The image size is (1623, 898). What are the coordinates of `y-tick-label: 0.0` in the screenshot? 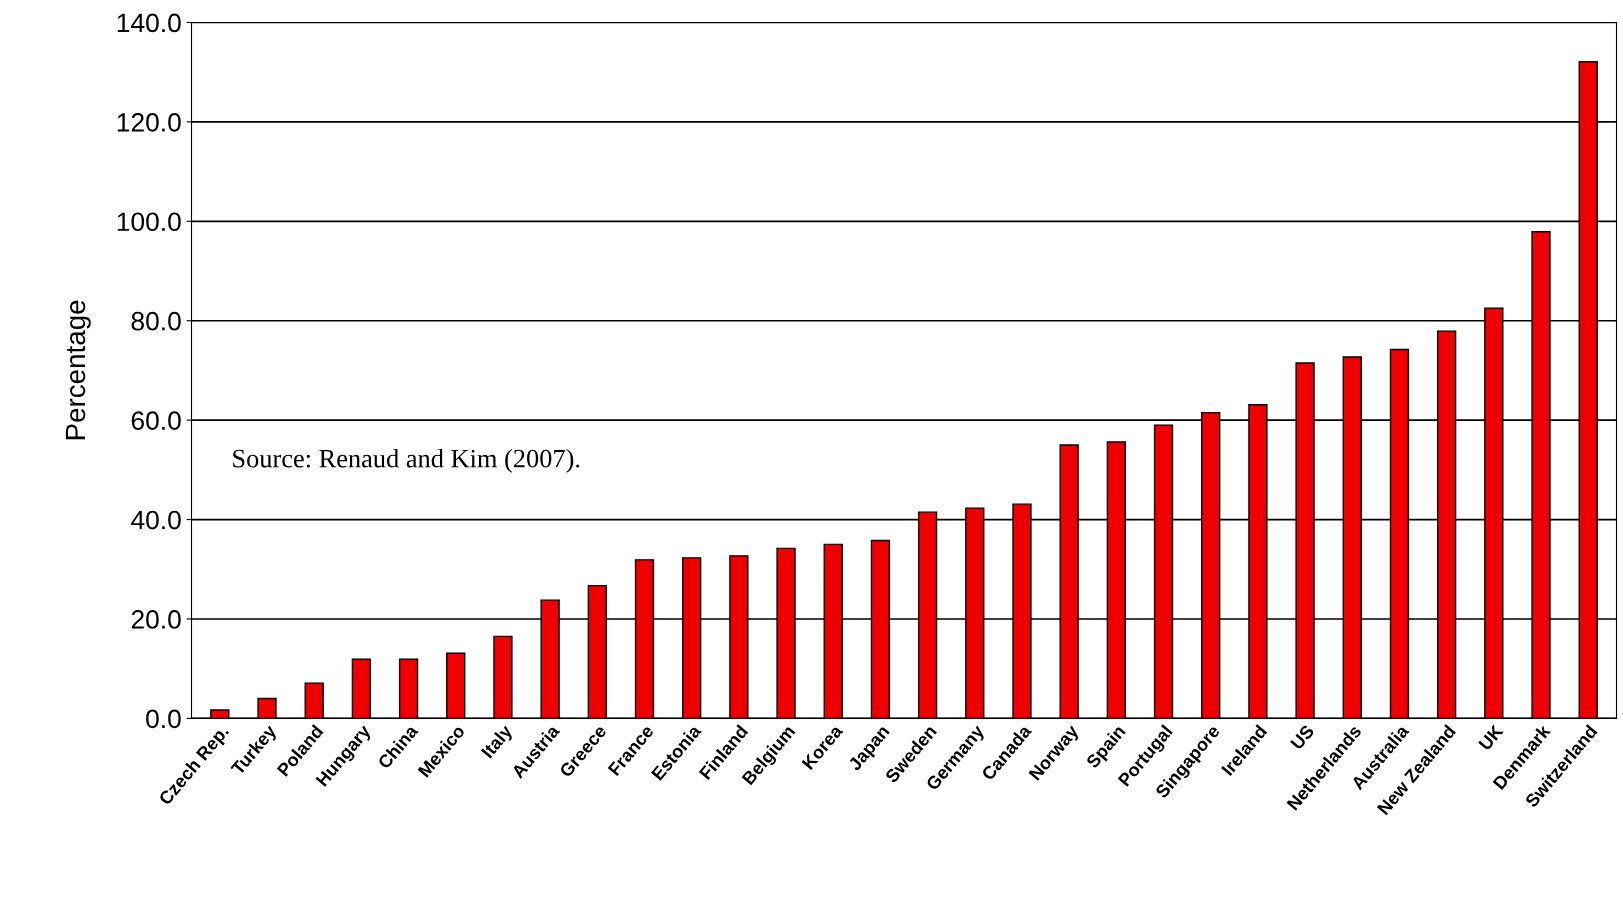 It's located at (163, 719).